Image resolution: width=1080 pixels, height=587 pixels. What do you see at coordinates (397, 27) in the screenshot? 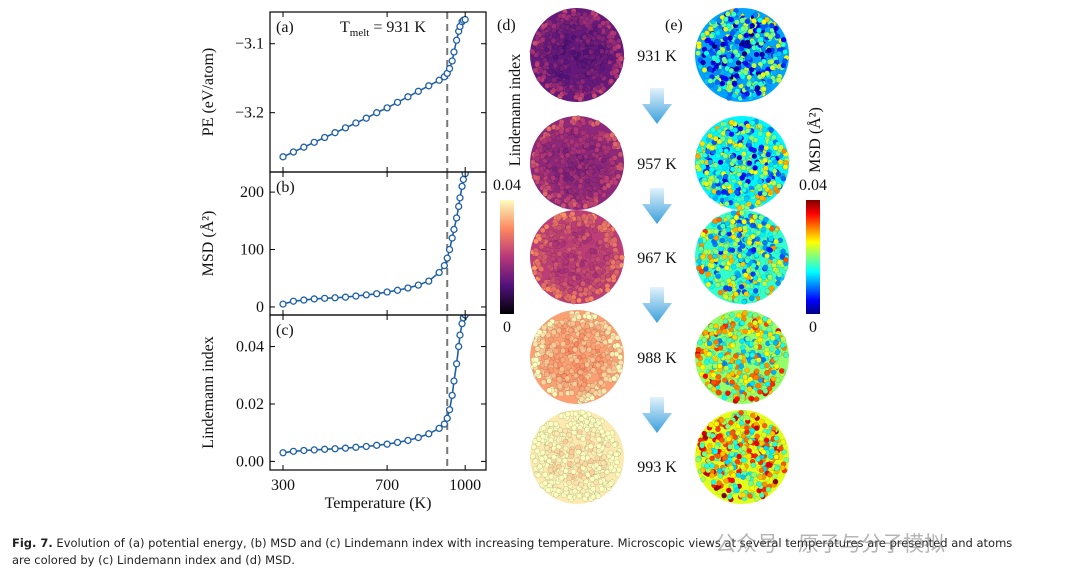
I see `annotation-rest: = 931 K` at bounding box center [397, 27].